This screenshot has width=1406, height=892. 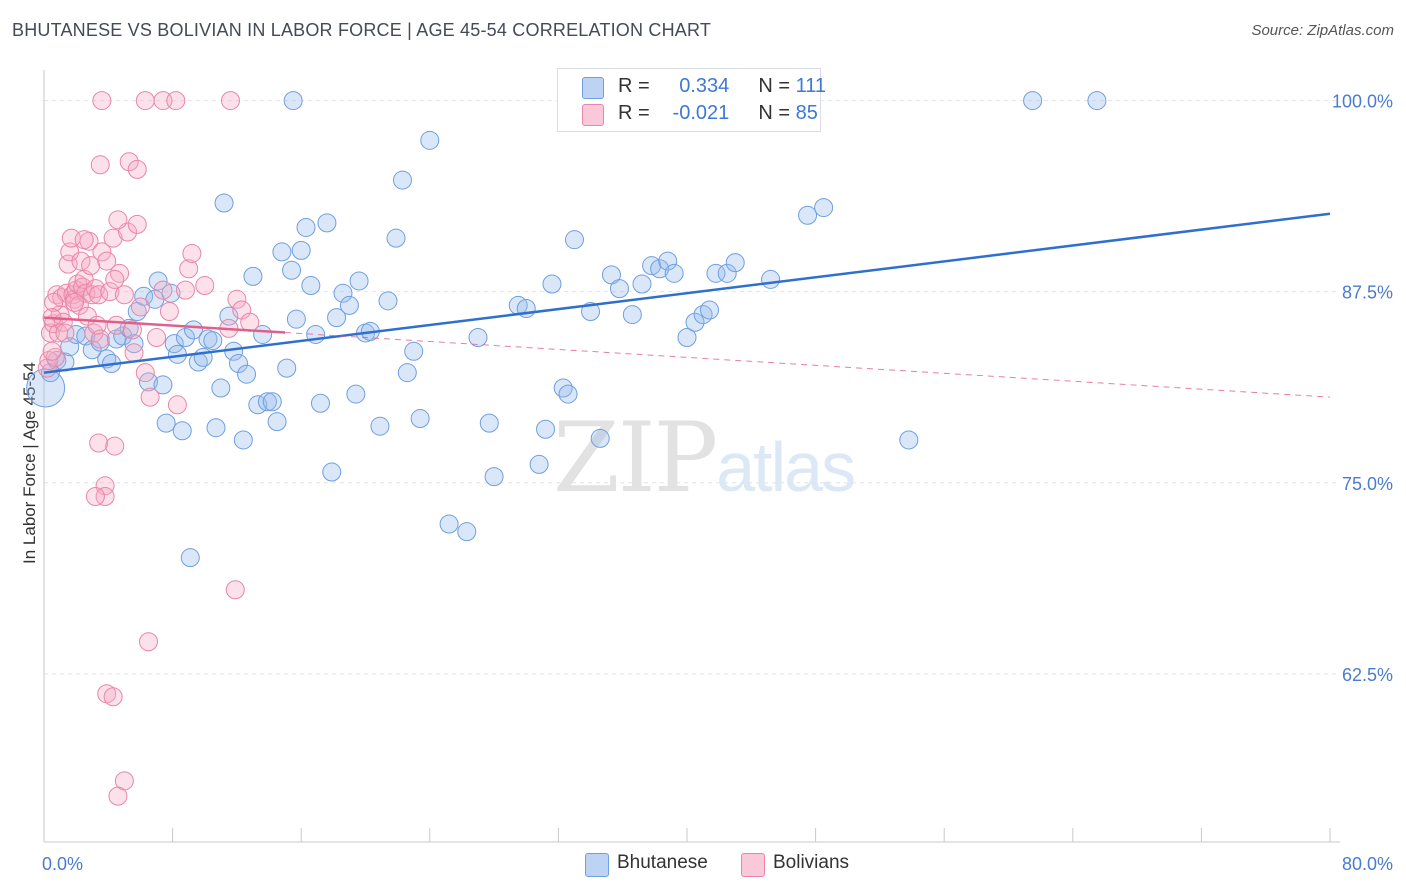 What do you see at coordinates (597, 865) in the screenshot?
I see `bottom-legend-swatch-bhutanese` at bounding box center [597, 865].